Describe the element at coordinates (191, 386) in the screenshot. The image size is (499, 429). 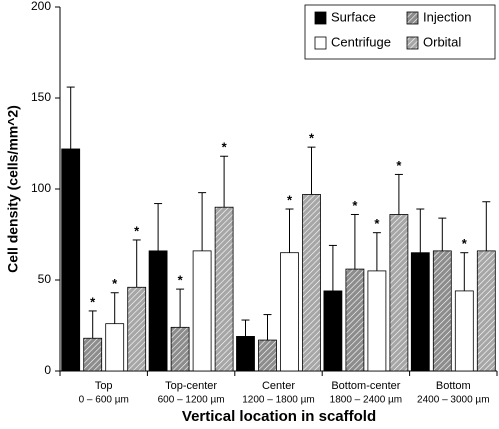
I see `x-tick-label: Top-center` at that location.